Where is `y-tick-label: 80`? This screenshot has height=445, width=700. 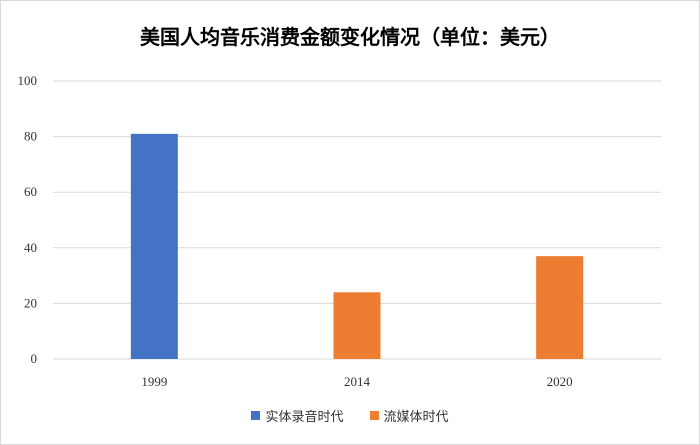 y-tick-label: 80 is located at coordinates (30, 136).